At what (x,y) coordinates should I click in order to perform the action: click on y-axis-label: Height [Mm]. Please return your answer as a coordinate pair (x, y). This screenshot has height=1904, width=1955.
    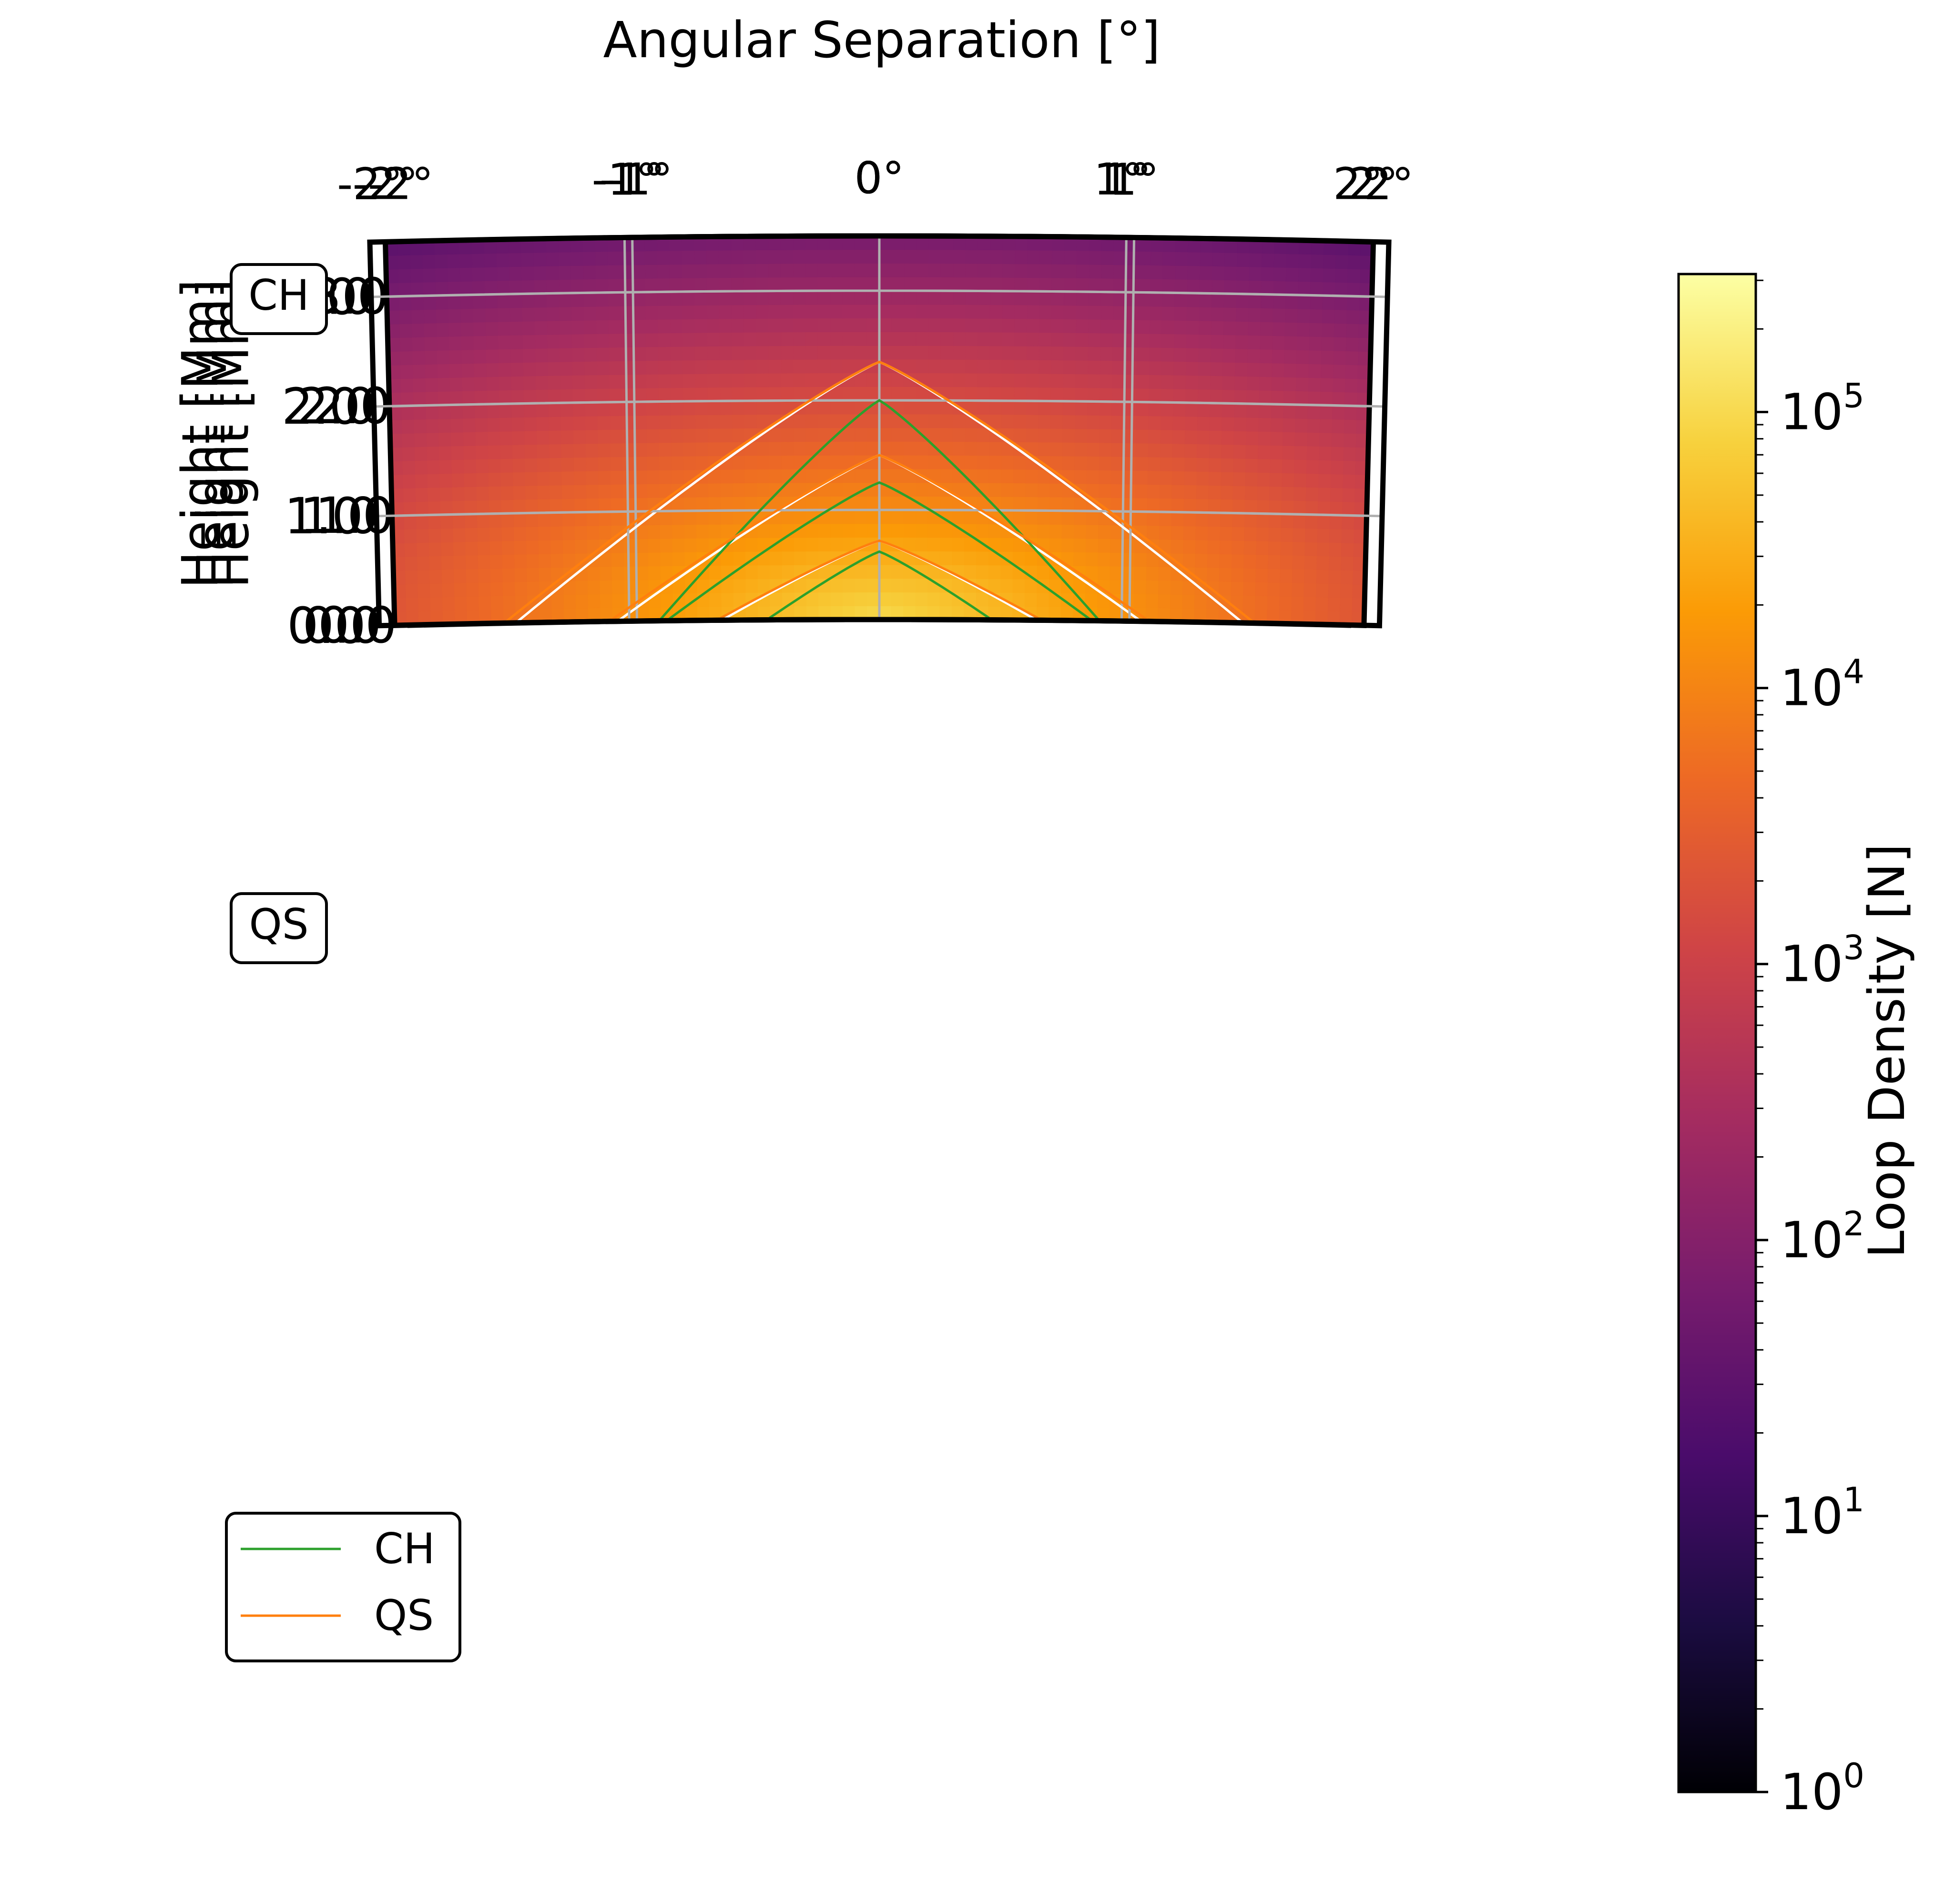
    Looking at the image, I should click on (200, 434).